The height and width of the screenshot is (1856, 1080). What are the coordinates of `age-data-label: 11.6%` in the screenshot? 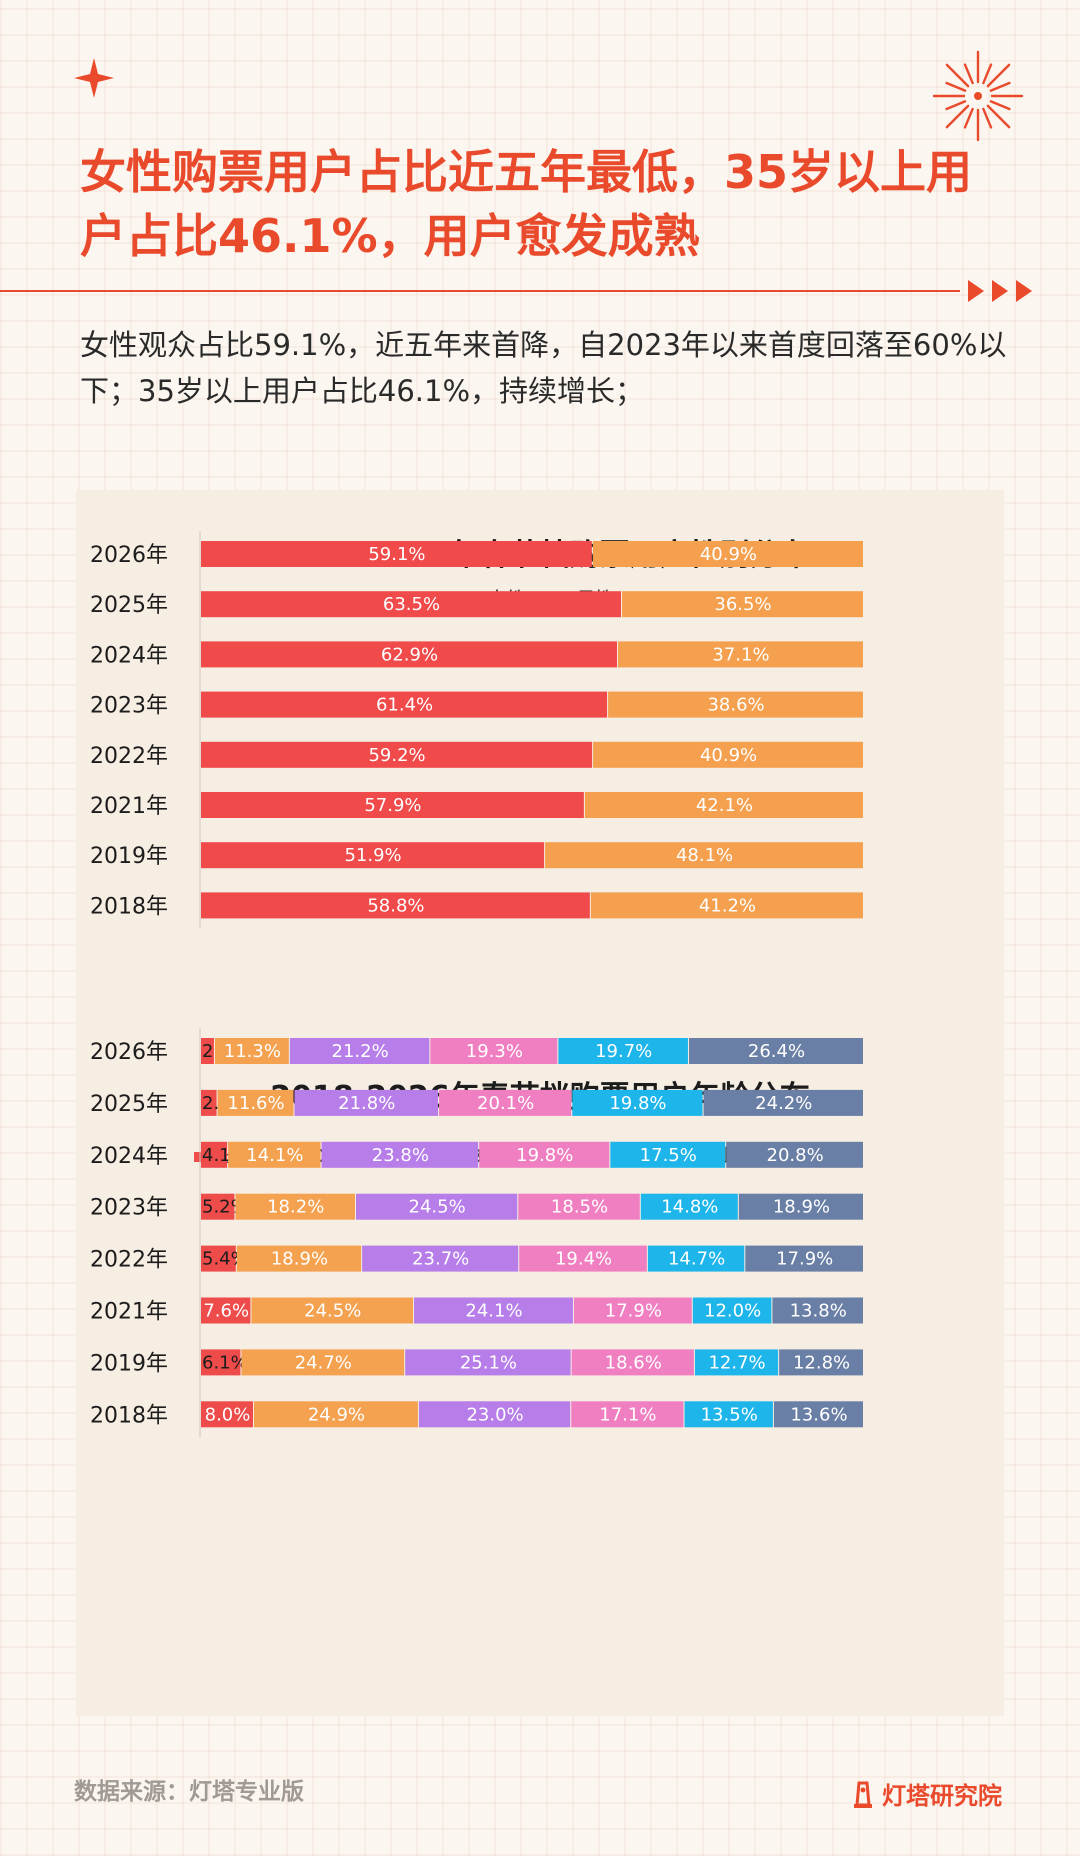 It's located at (255, 1103).